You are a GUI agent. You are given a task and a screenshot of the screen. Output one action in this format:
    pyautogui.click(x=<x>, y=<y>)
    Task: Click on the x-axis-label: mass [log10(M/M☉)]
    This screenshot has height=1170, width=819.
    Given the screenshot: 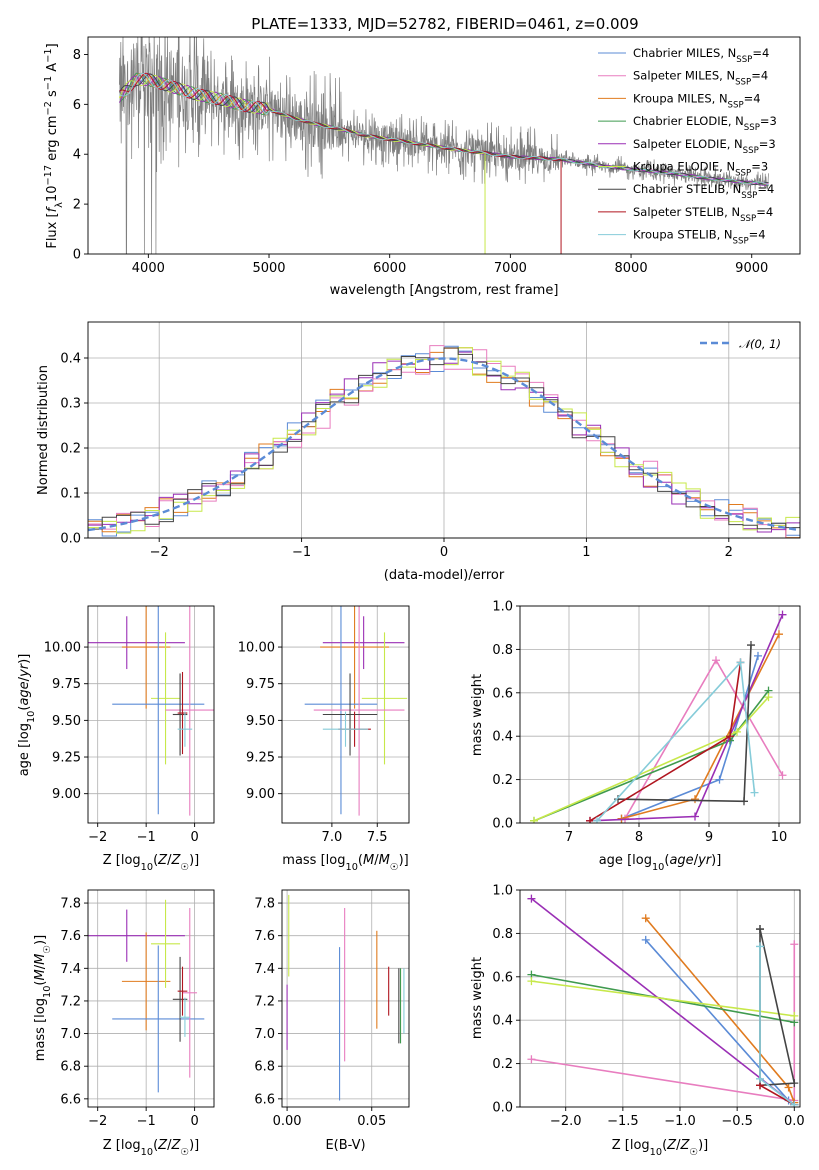 What is the action you would take?
    pyautogui.click(x=345, y=863)
    